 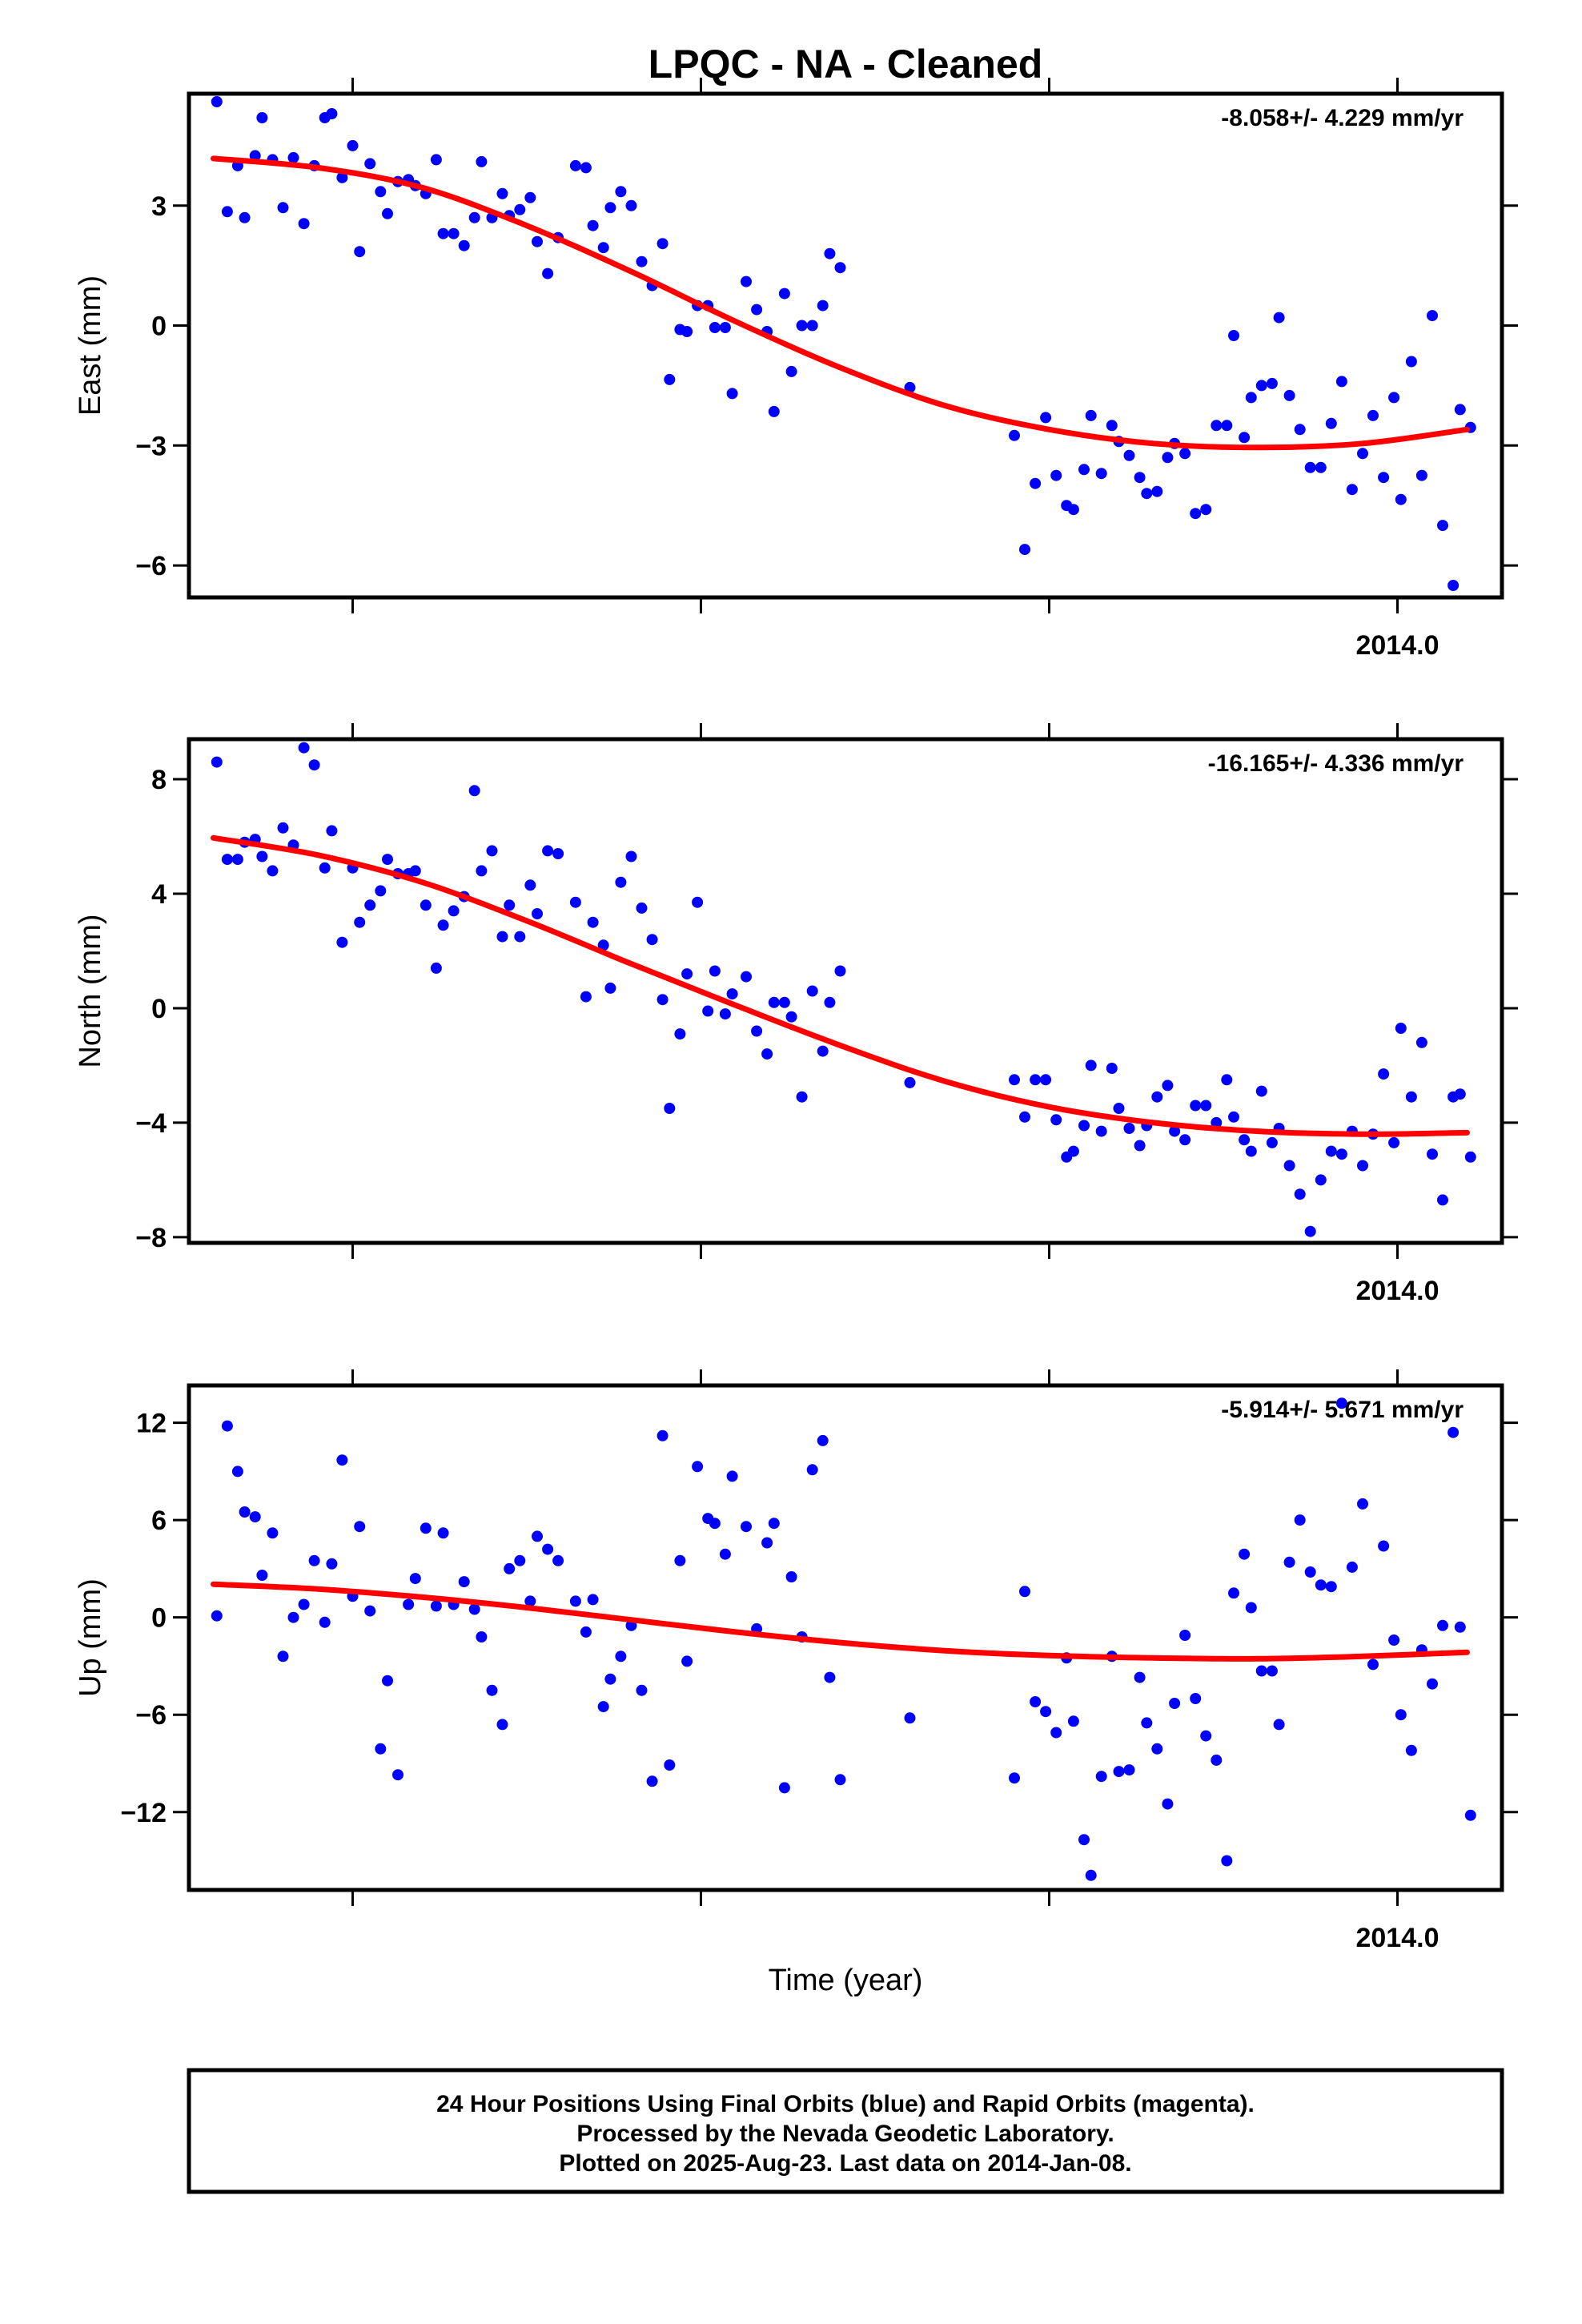 What do you see at coordinates (91, 1637) in the screenshot?
I see `y-axis-label: Up (mm)` at bounding box center [91, 1637].